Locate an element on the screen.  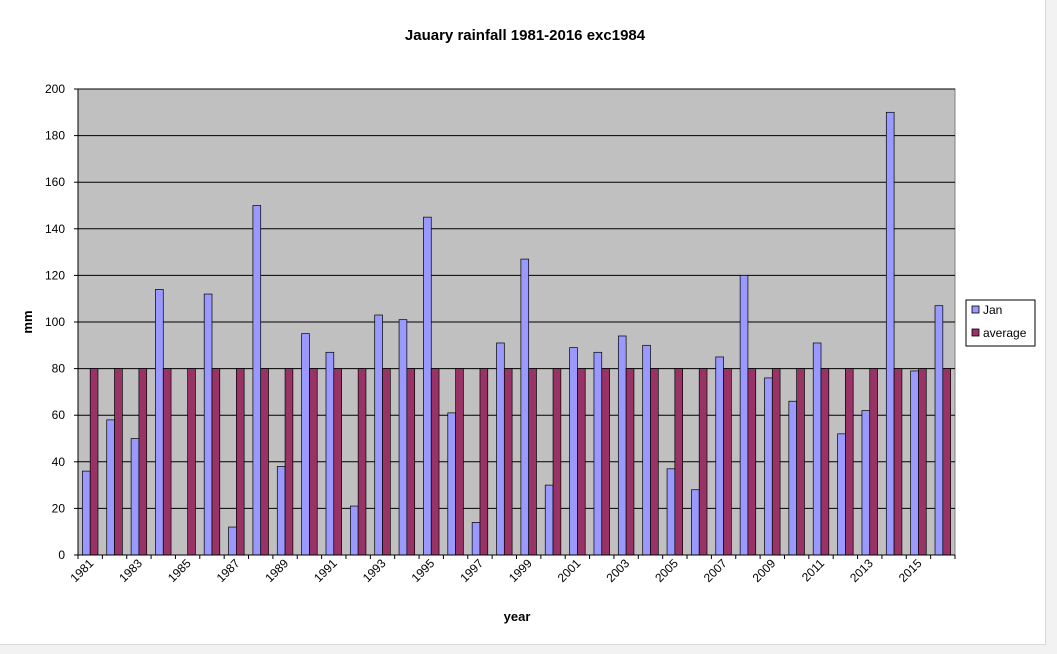
y-tick-label: 200 is located at coordinates (55, 89).